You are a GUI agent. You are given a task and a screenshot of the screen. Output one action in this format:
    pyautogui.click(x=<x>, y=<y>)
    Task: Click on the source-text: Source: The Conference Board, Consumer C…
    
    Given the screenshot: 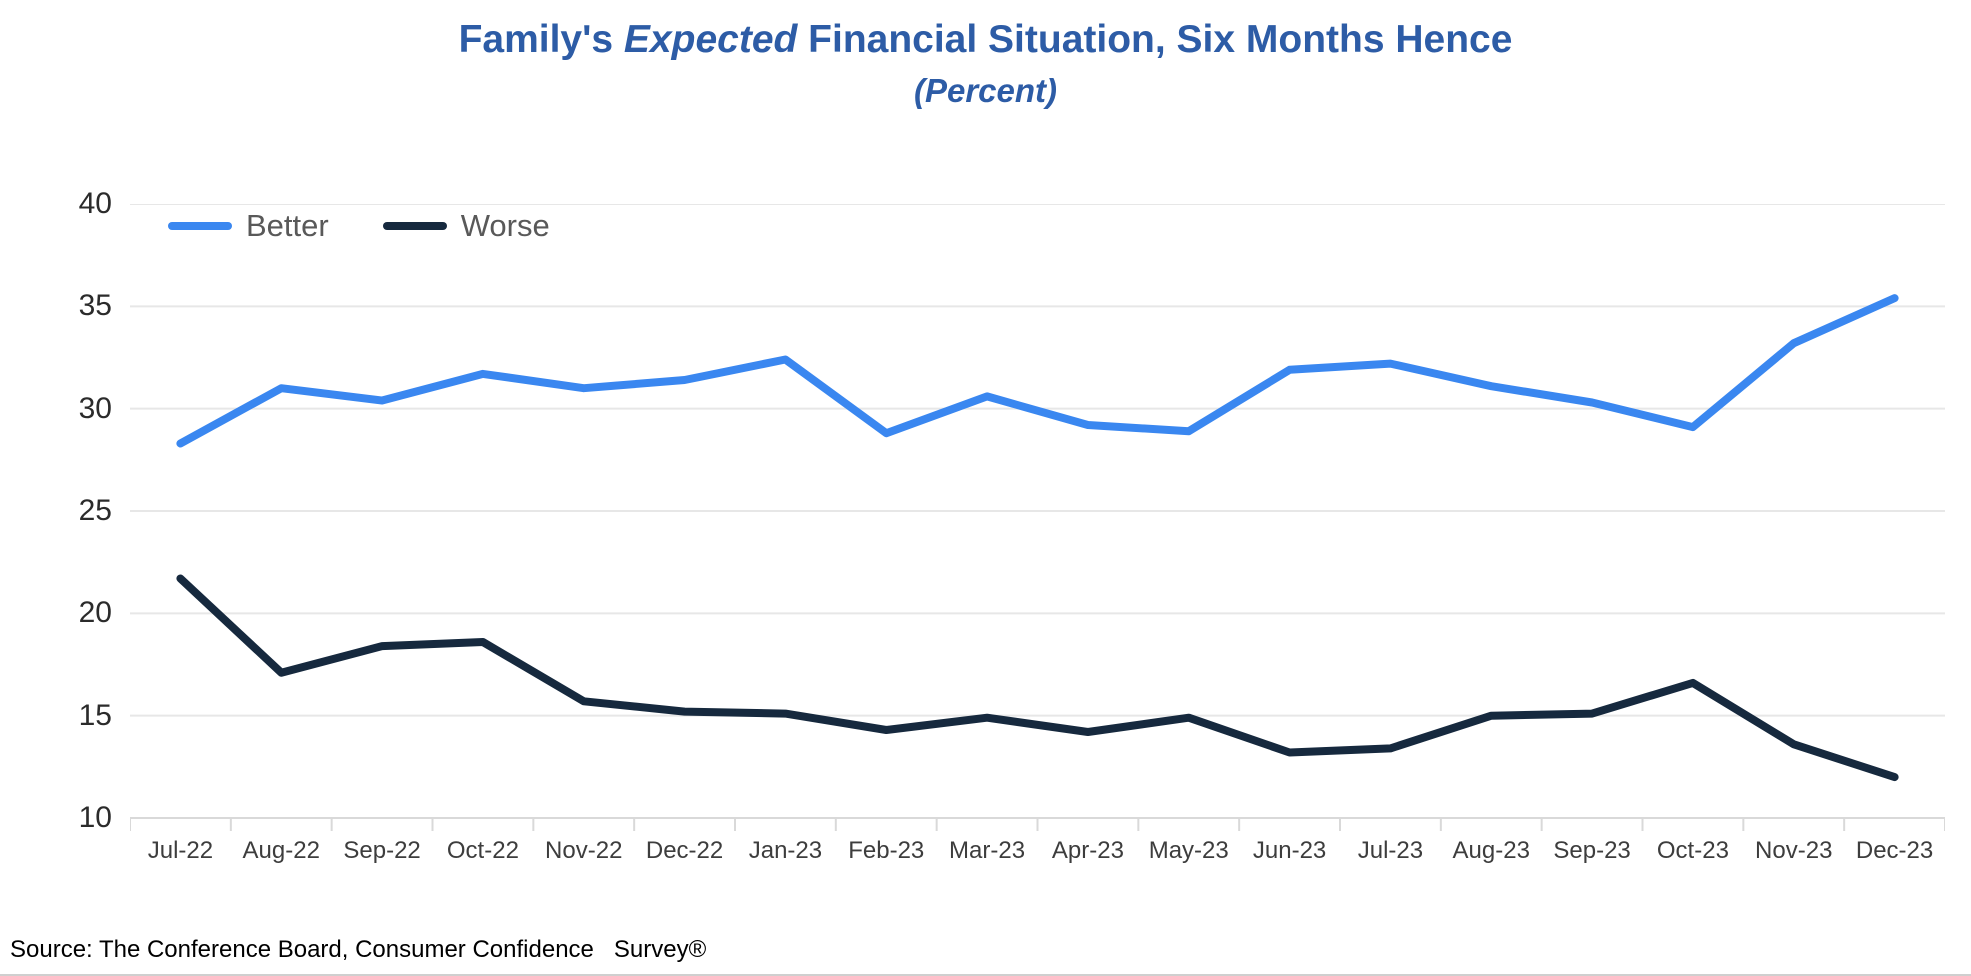 What is the action you would take?
    pyautogui.click(x=358, y=949)
    